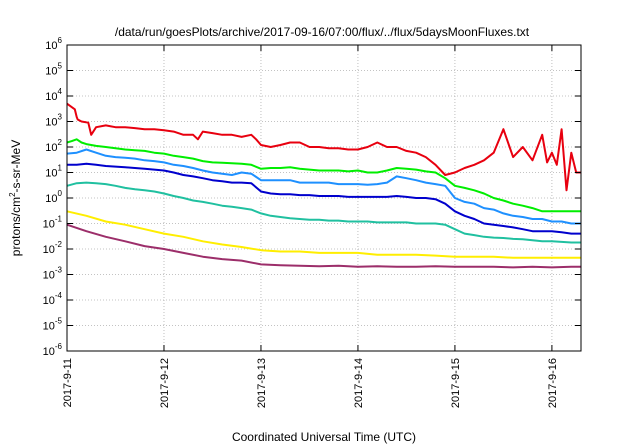  I want to click on y-tick-label: 10⁻⁶, so click(53, 350).